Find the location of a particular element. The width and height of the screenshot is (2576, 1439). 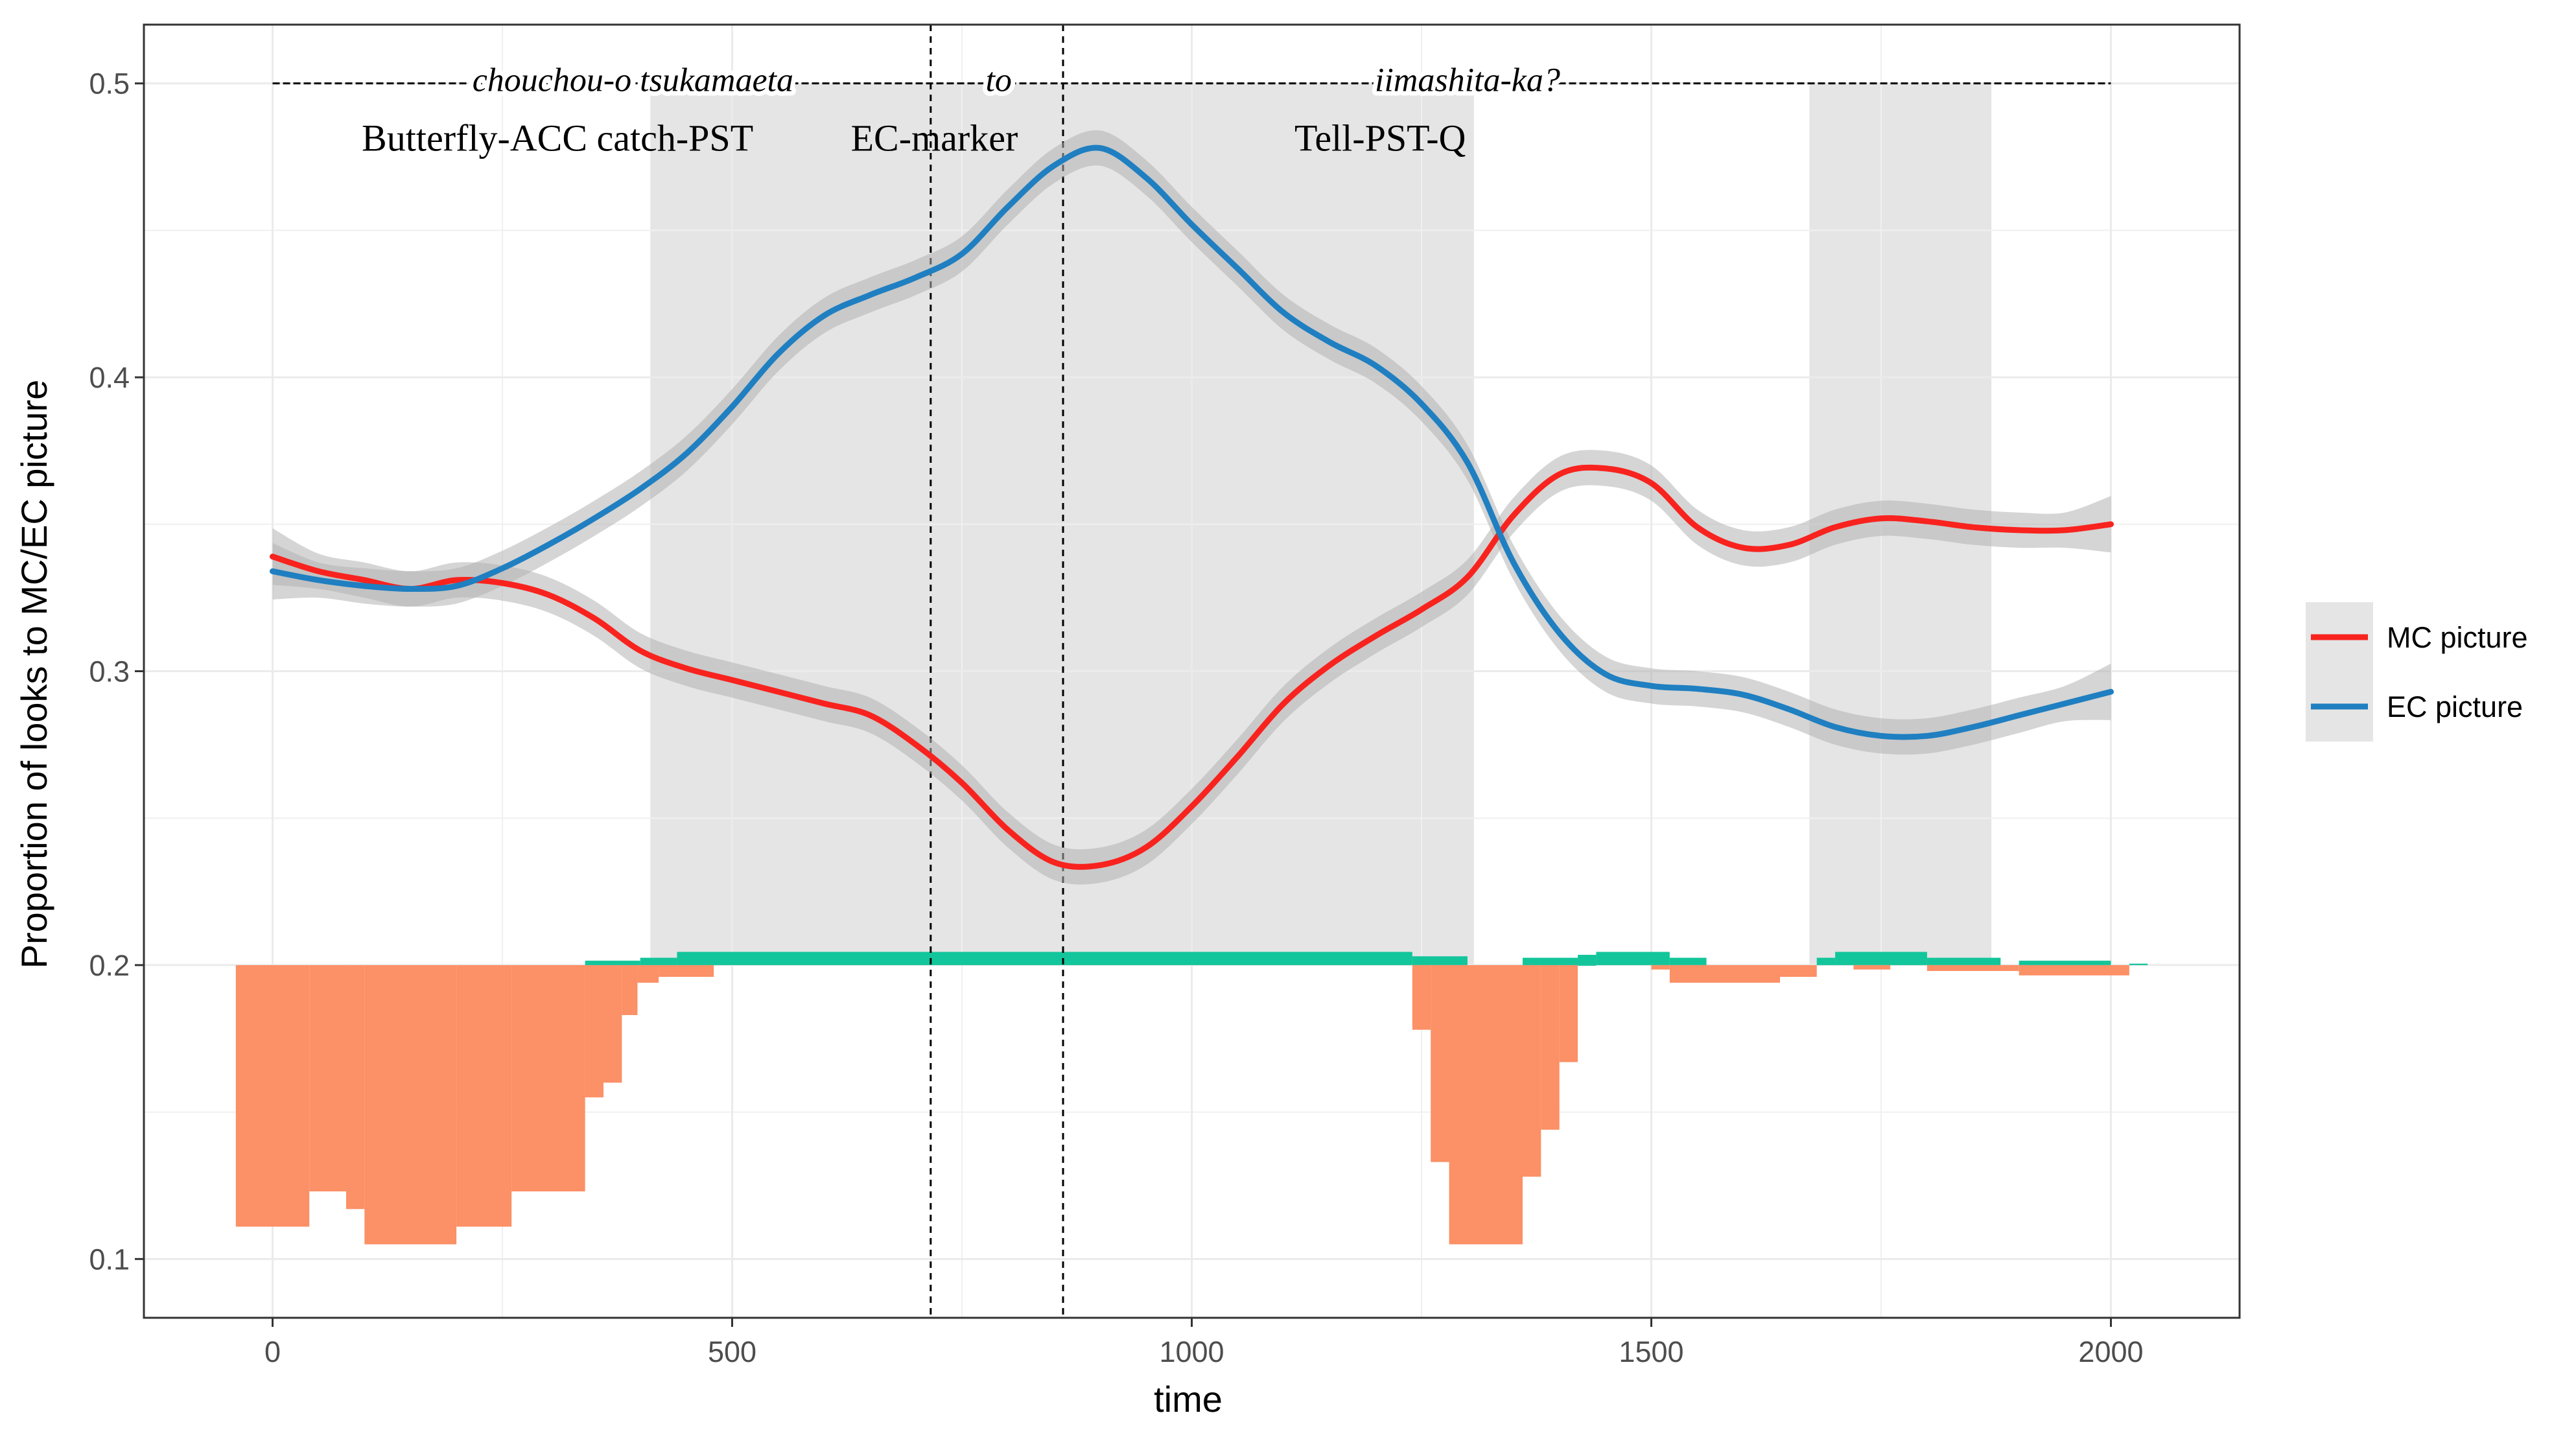

gloss-label-2: Tell-PST-Q is located at coordinates (1380, 138).